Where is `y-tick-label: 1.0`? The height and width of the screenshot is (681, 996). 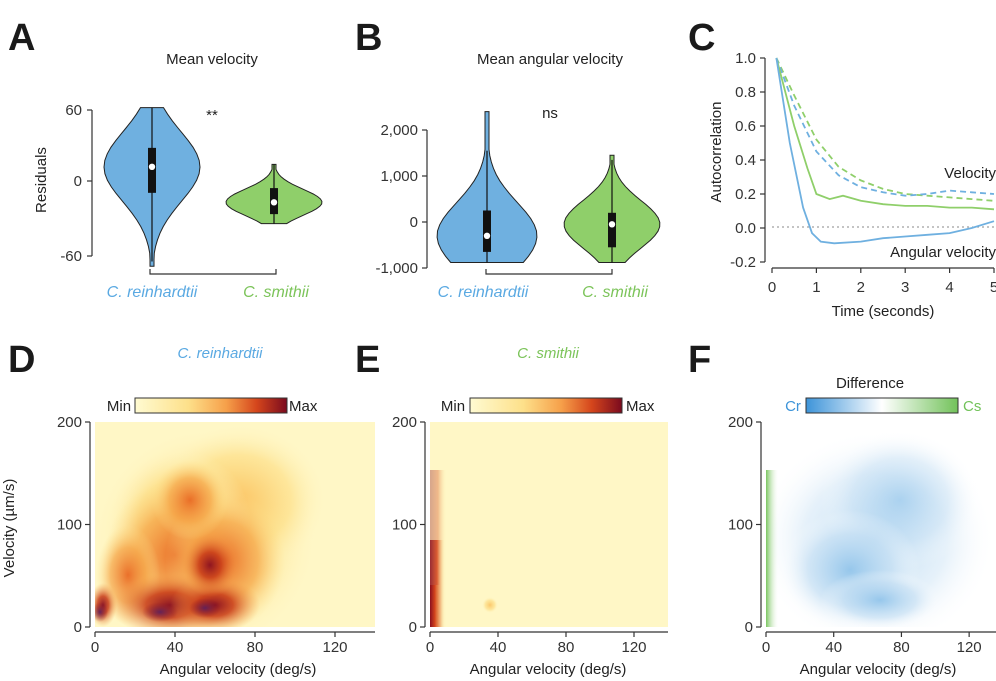 y-tick-label: 1.0 is located at coordinates (745, 58).